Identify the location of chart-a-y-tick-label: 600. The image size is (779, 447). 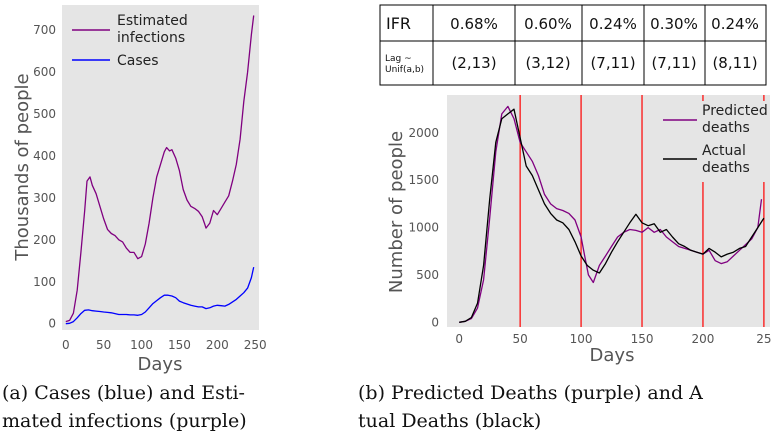
(44, 72).